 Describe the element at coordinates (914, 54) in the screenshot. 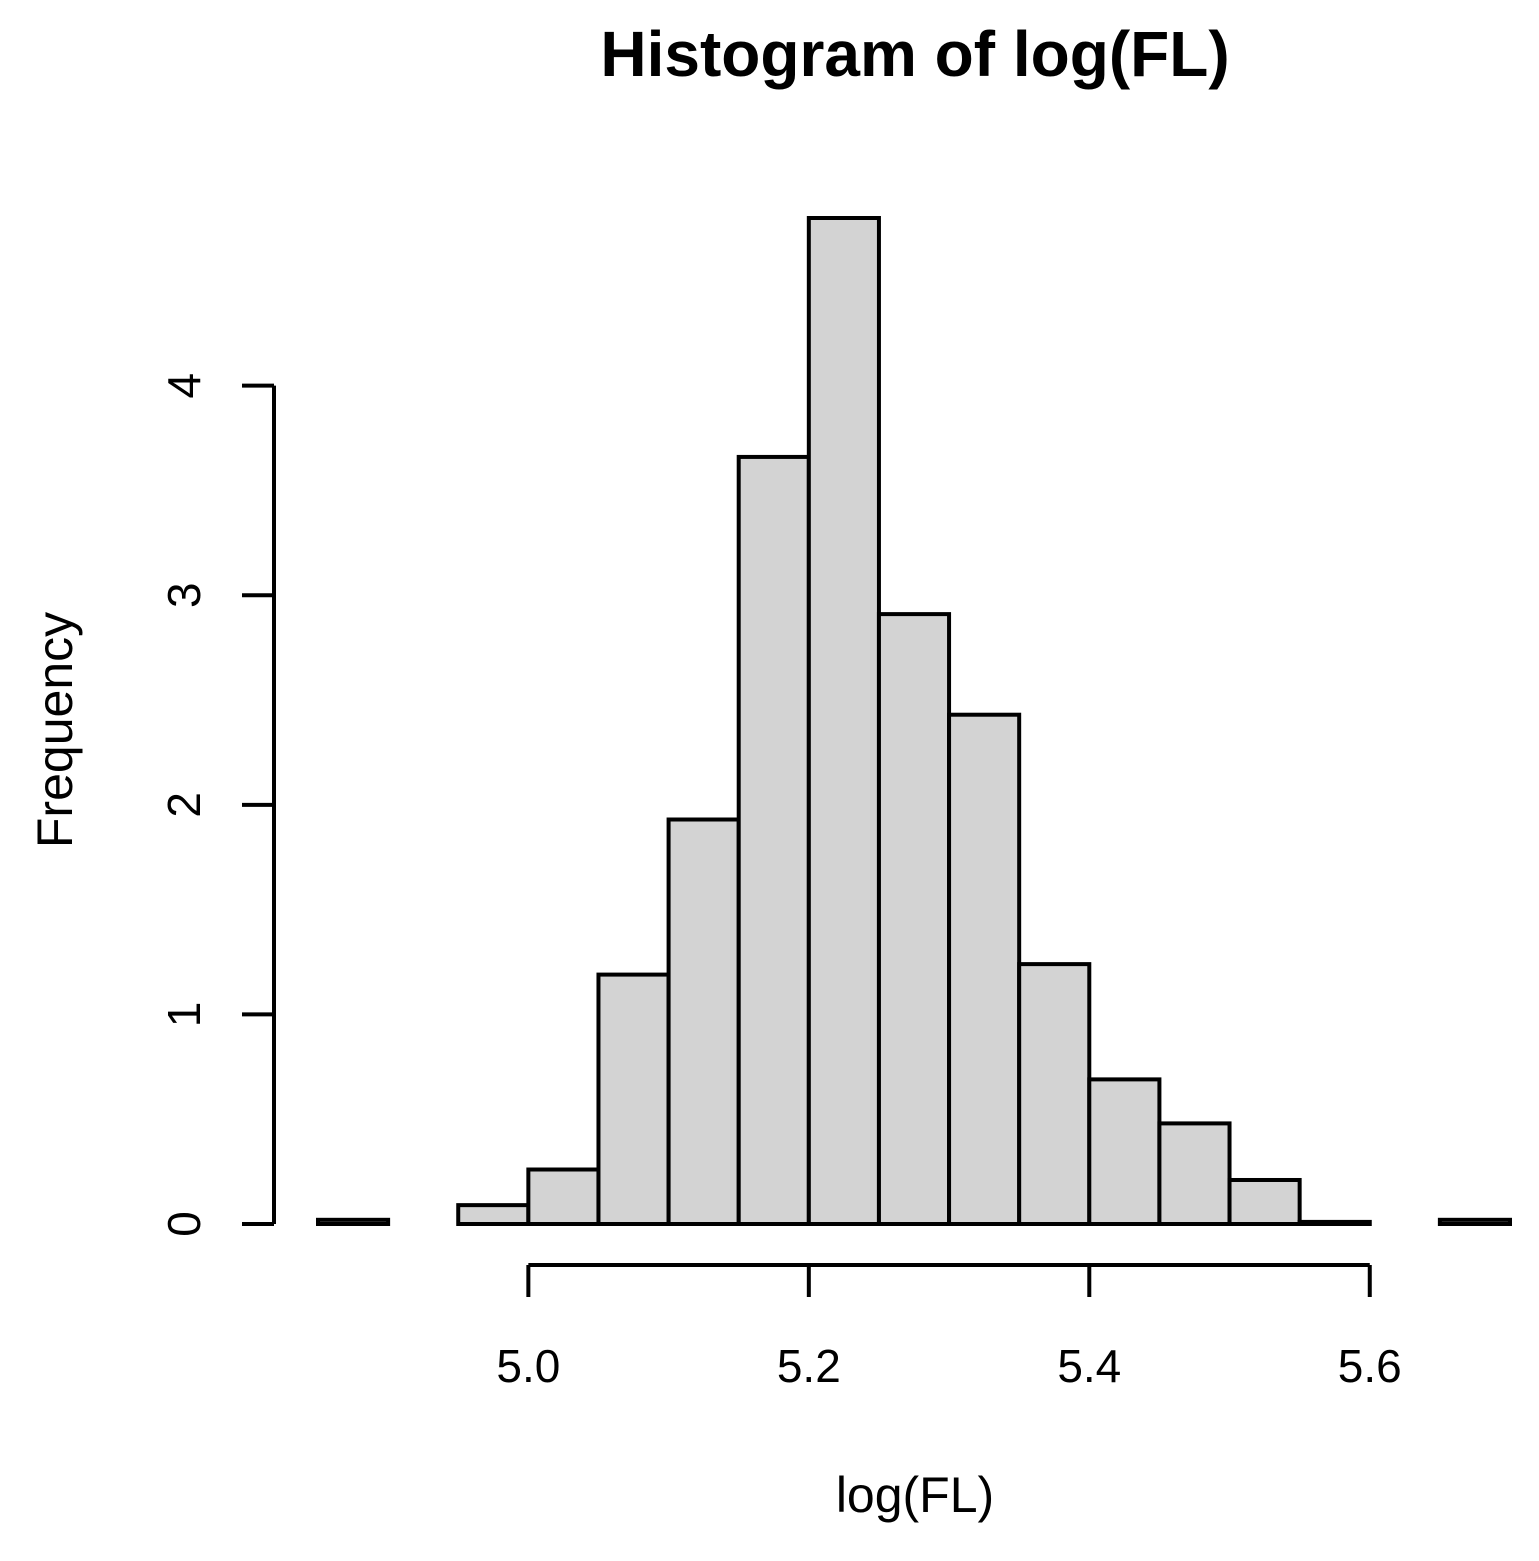

I see `chart-title: Histogram of log(FL)` at that location.